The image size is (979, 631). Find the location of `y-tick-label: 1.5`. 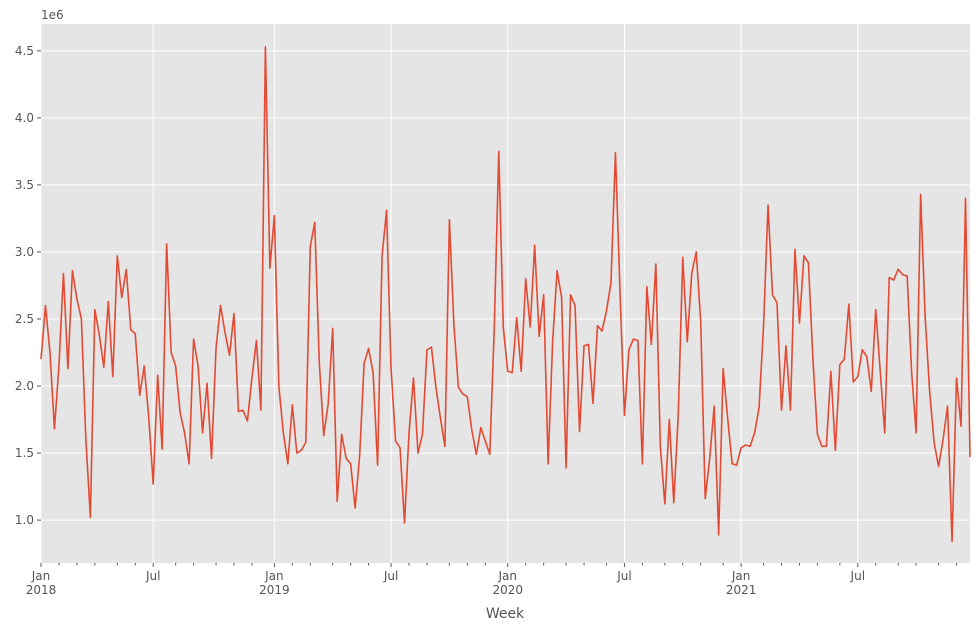

y-tick-label: 1.5 is located at coordinates (24, 453).